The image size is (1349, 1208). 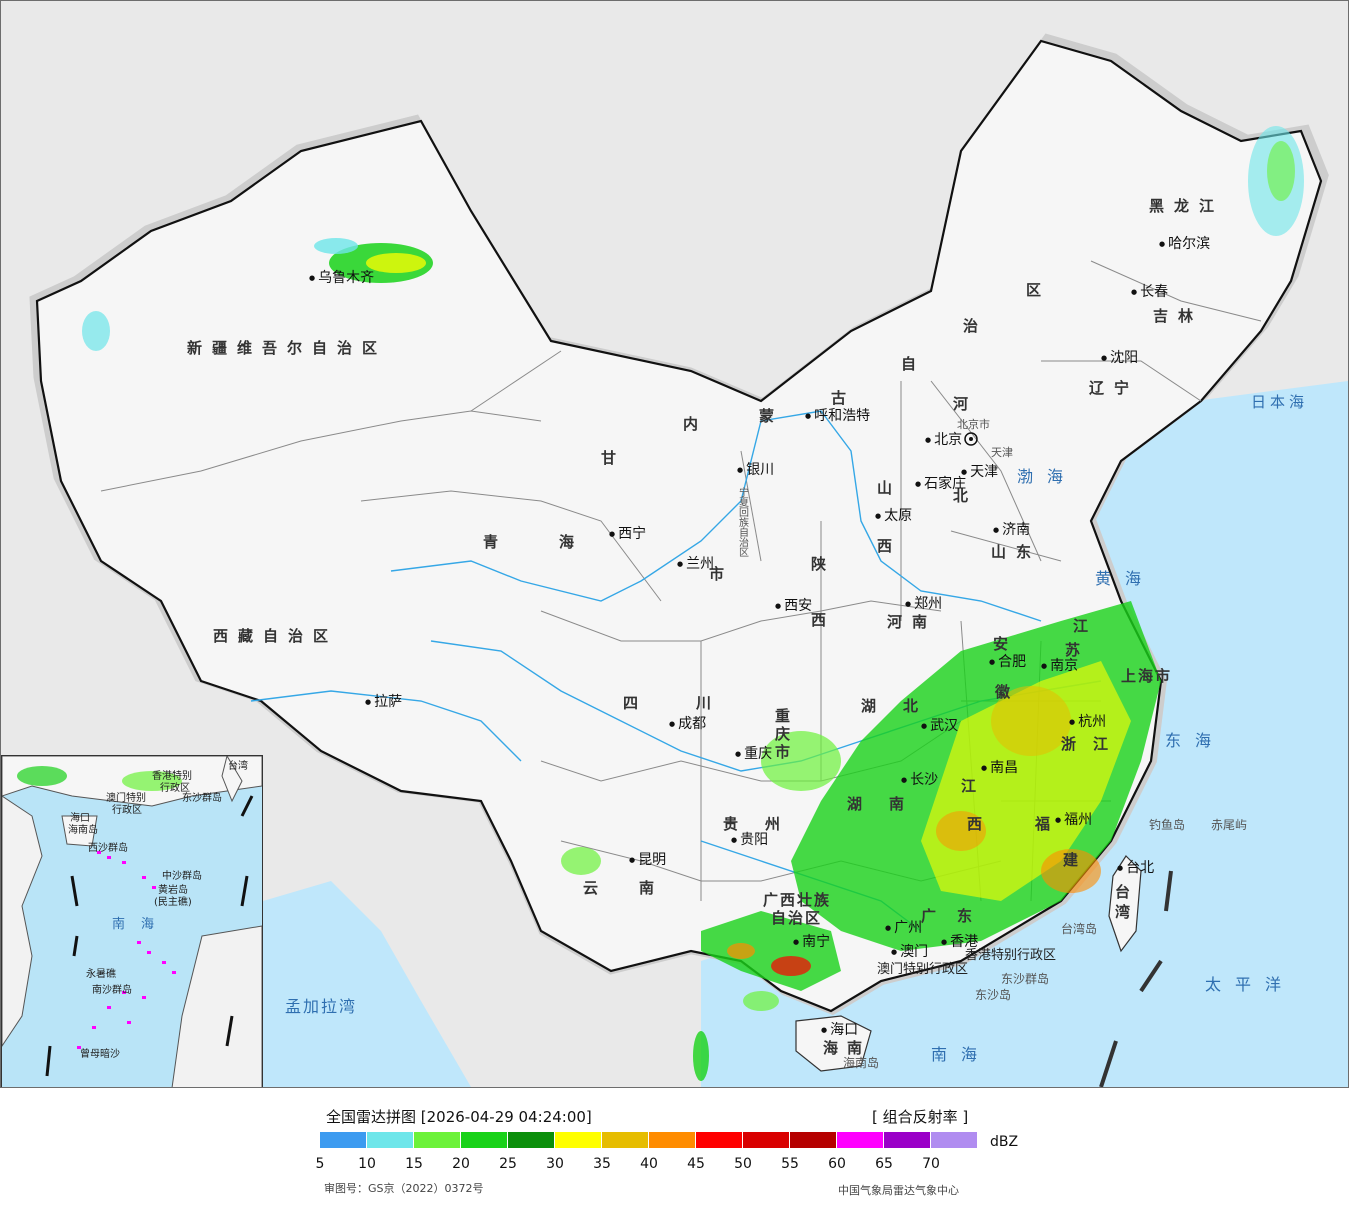 I want to click on legend-unit: dBZ, so click(x=1004, y=1142).